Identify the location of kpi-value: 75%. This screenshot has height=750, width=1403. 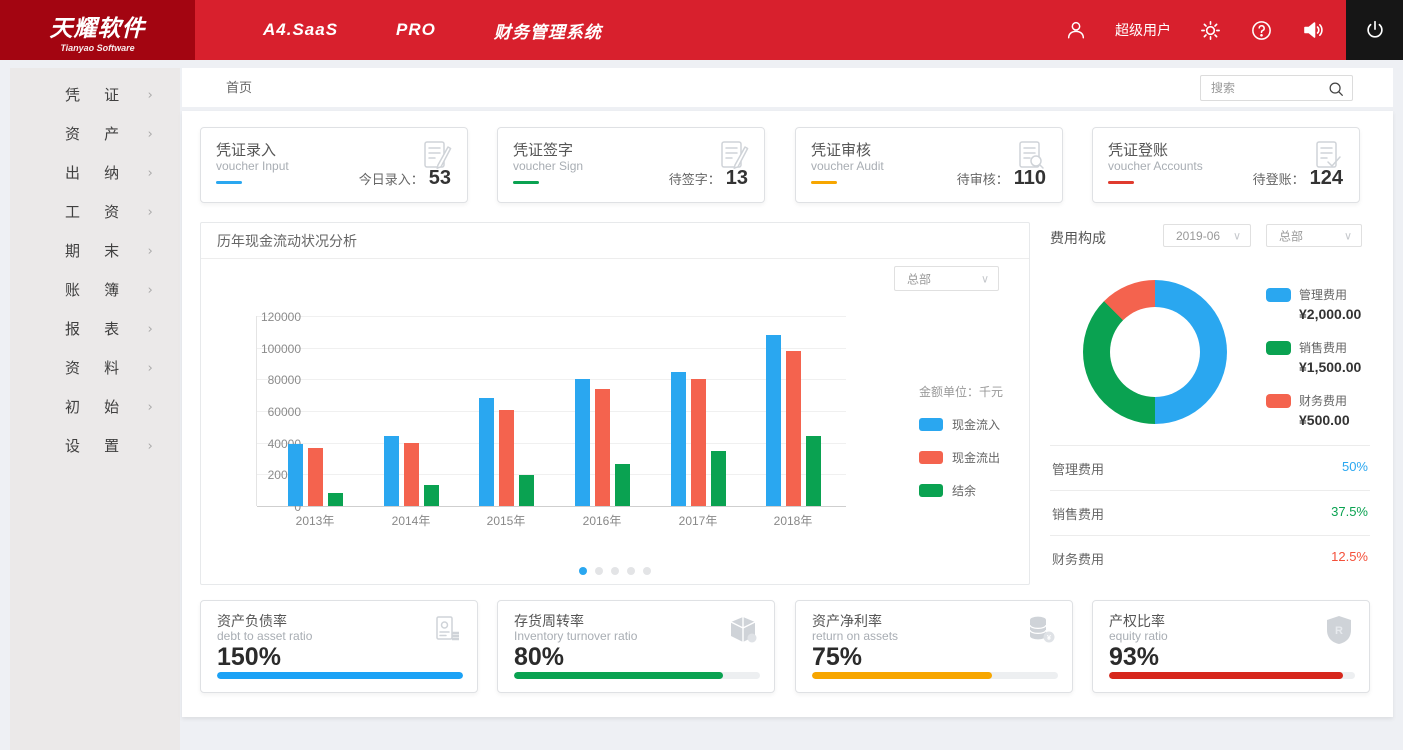
(837, 657).